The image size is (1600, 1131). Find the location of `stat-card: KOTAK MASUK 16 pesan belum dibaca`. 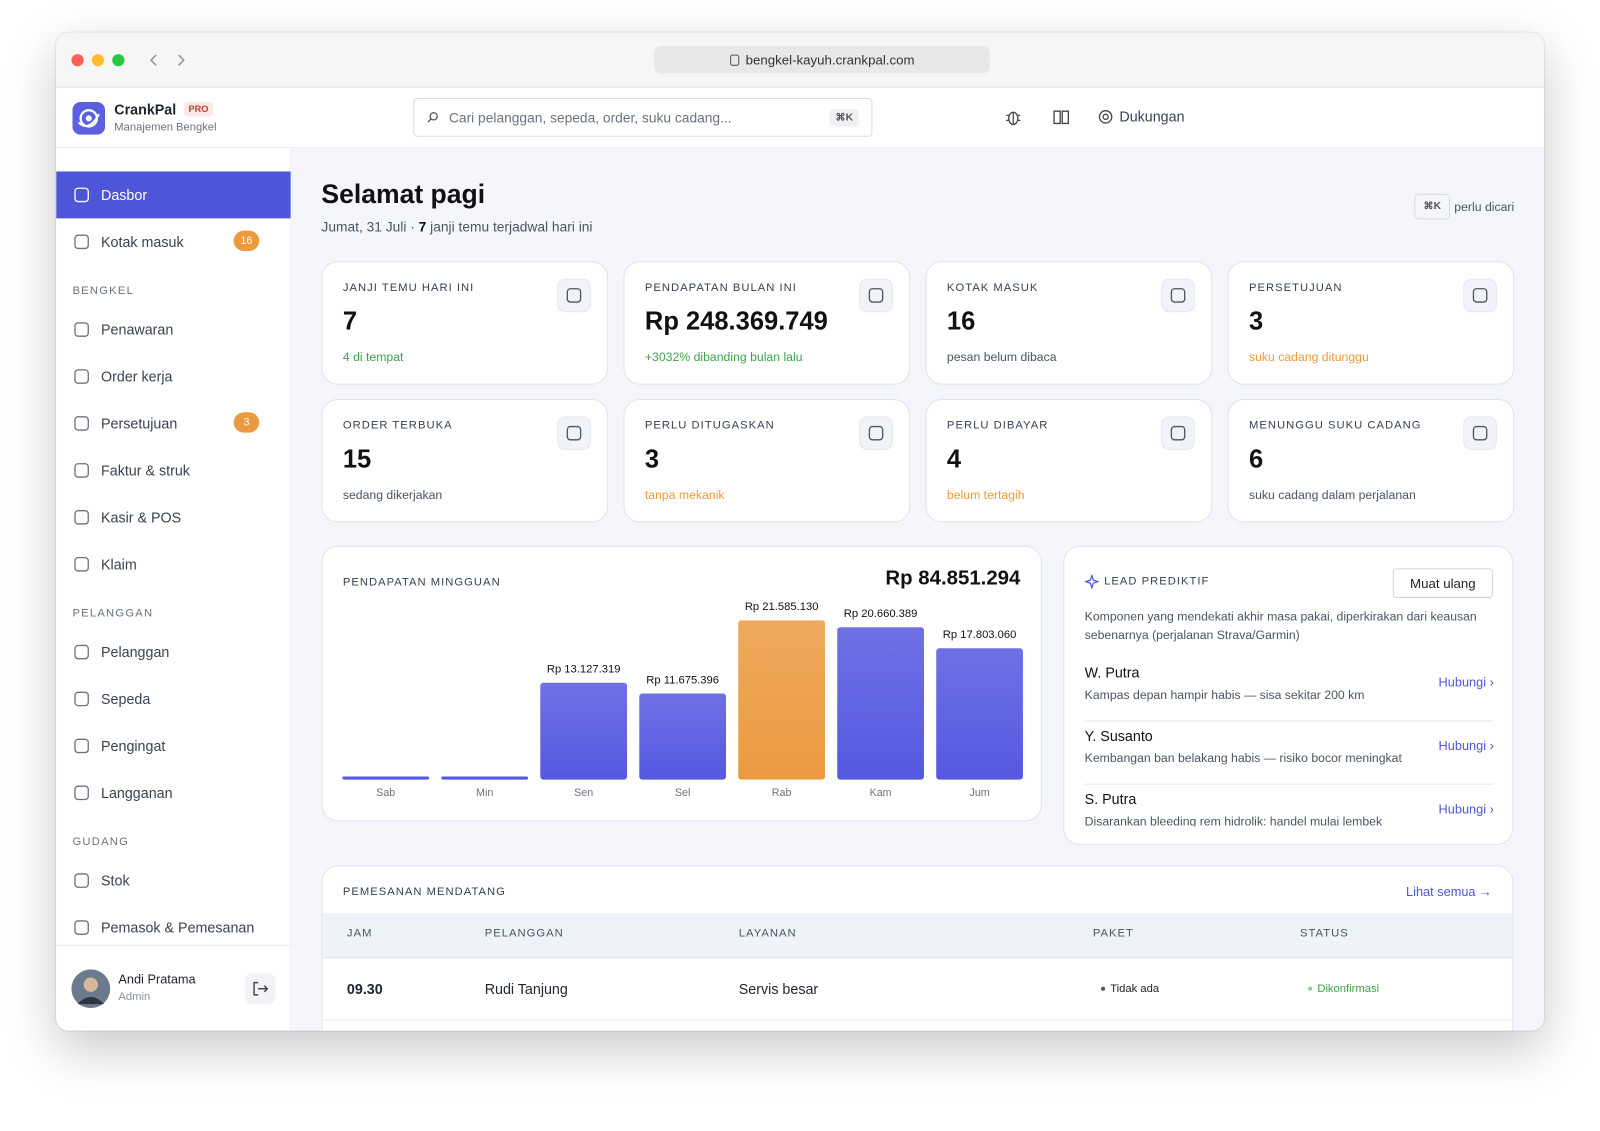

stat-card: KOTAK MASUK 16 pesan belum dibaca is located at coordinates (1069, 323).